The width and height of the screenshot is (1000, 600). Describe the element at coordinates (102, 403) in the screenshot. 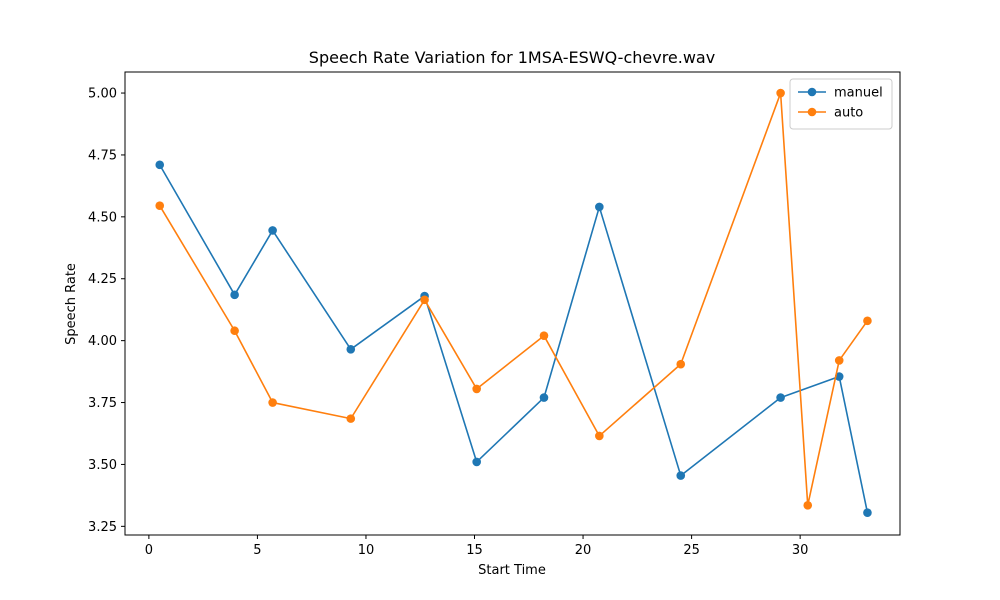

I see `y-tick-label: 3.75` at that location.